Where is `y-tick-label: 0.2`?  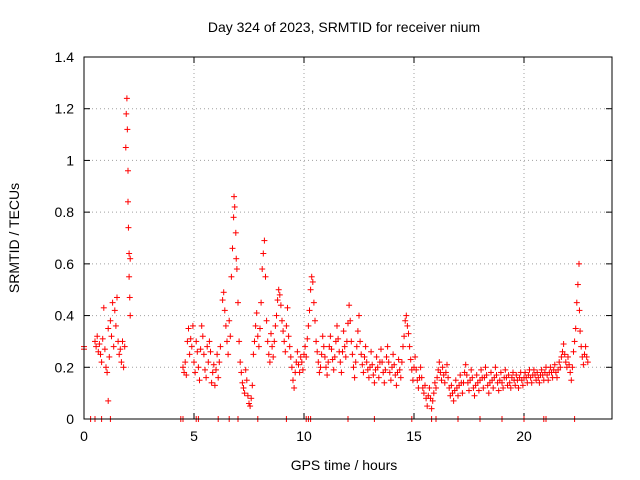 y-tick-label: 0.2 is located at coordinates (65, 367).